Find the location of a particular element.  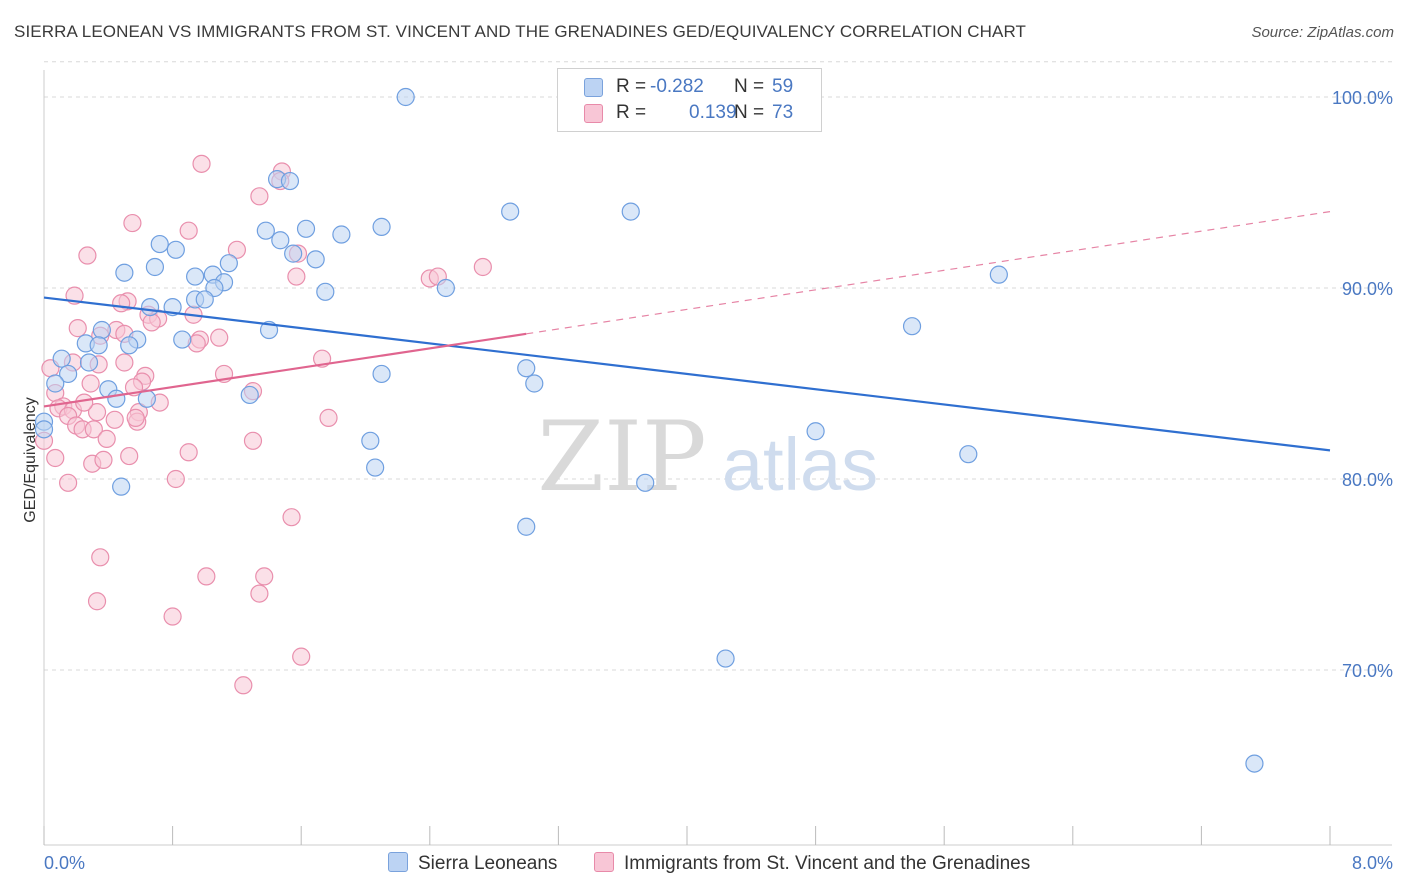

source-label: Source: ZipAtlas.com is located at coordinates (1322, 32).